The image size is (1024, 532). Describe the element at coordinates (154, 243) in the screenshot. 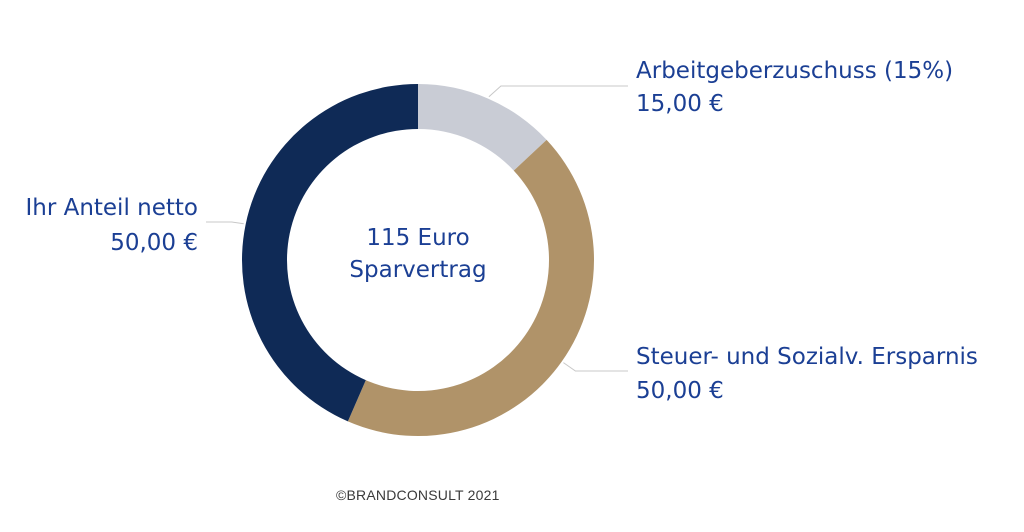

I see `value-ihr-anteil: 50,00 €` at that location.